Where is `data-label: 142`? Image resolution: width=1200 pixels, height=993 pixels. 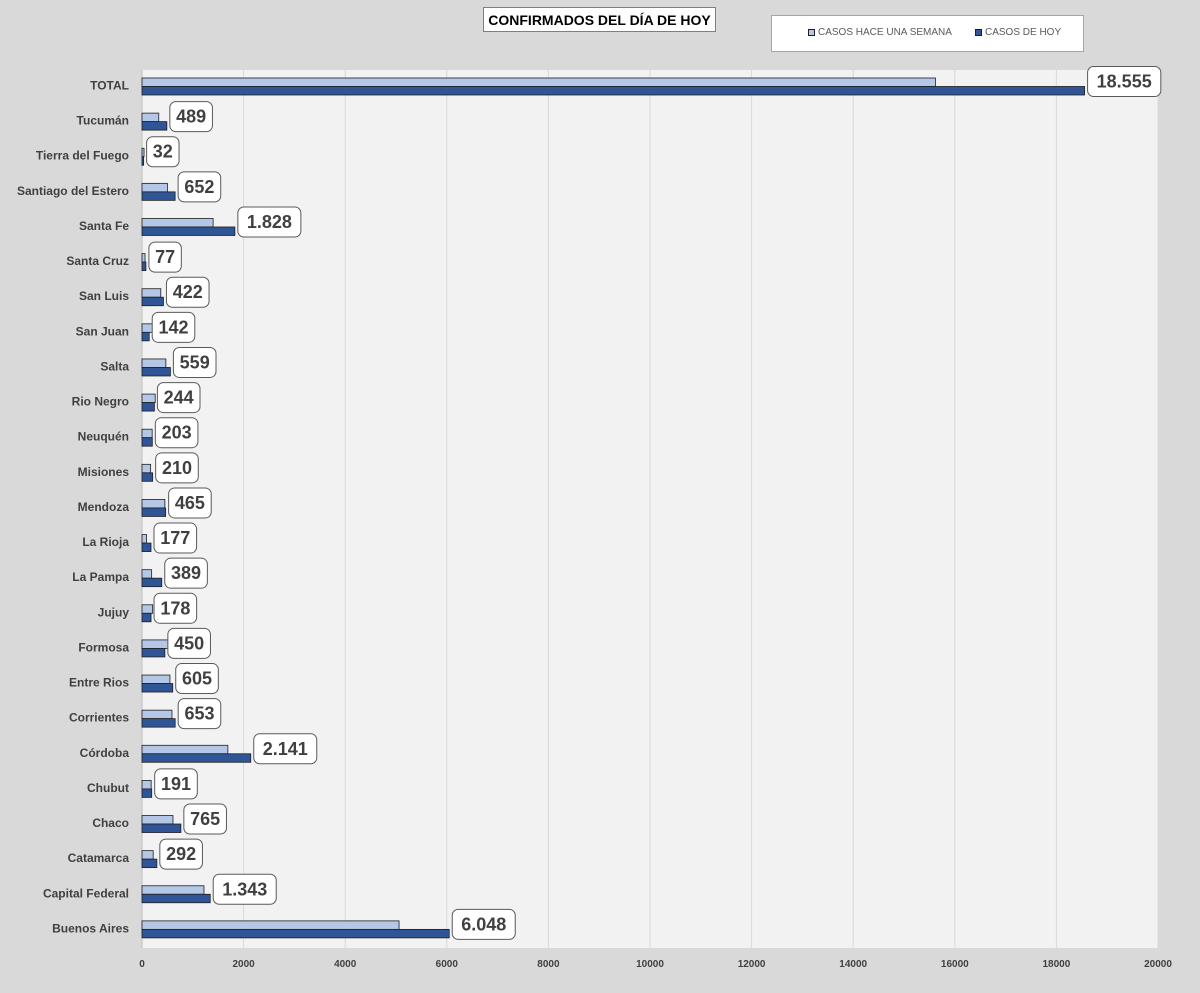 data-label: 142 is located at coordinates (173, 327).